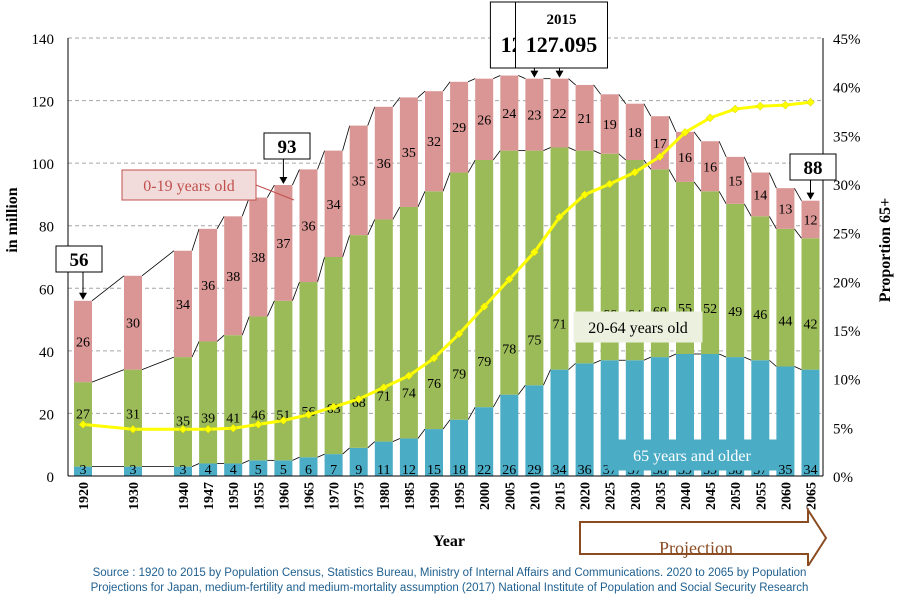  What do you see at coordinates (847, 259) in the screenshot?
I see `y2-tick-labels: 0% 5% 10% 15% 20% 25% 30% 35% 40% 45%` at bounding box center [847, 259].